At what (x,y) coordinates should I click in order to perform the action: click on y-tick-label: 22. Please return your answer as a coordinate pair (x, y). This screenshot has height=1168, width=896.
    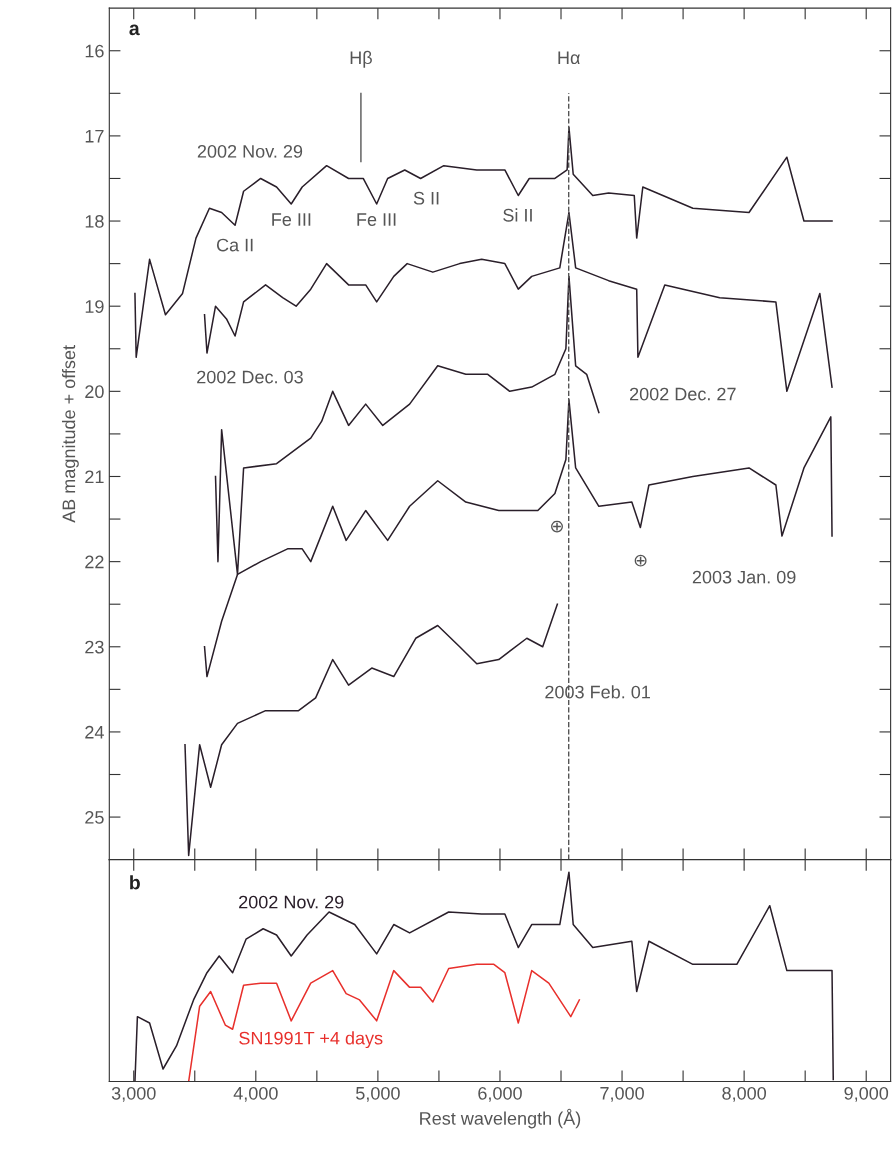
    Looking at the image, I should click on (94, 562).